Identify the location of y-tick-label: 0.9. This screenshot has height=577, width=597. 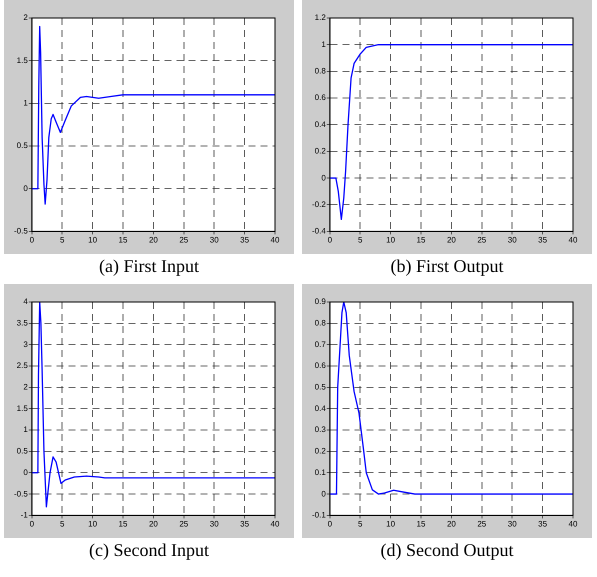
(320, 301).